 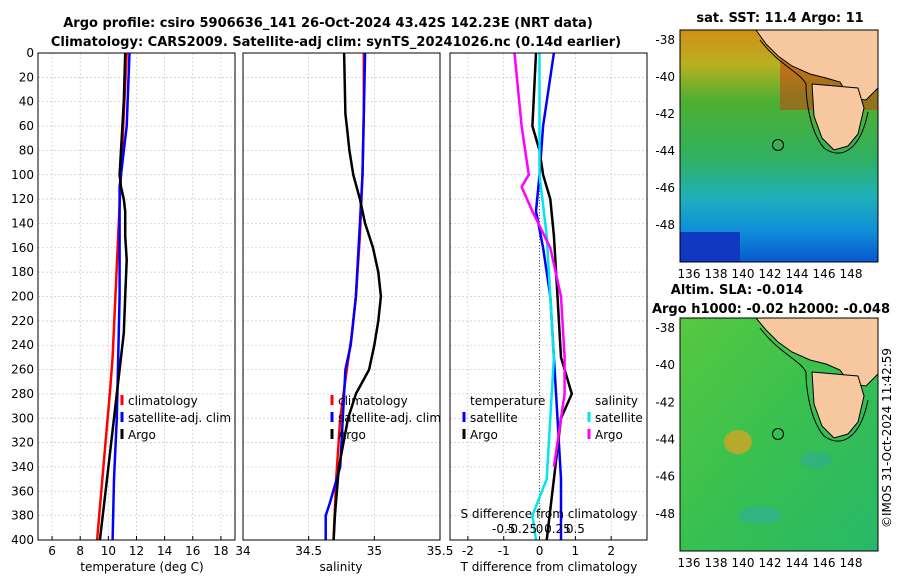 What do you see at coordinates (22, 418) in the screenshot?
I see `y-tick-label: 300` at bounding box center [22, 418].